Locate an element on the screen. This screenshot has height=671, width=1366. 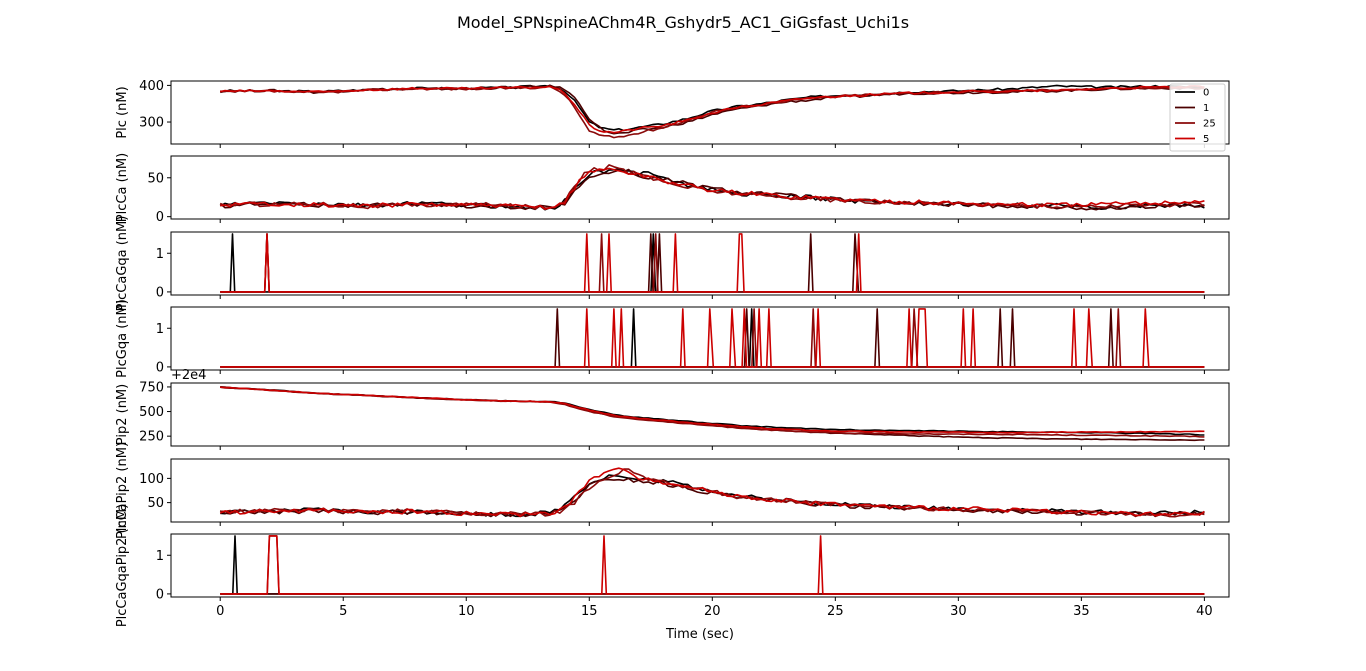
y-axis-label: PlcCaGqaPip2 (nM) is located at coordinates (122, 565).